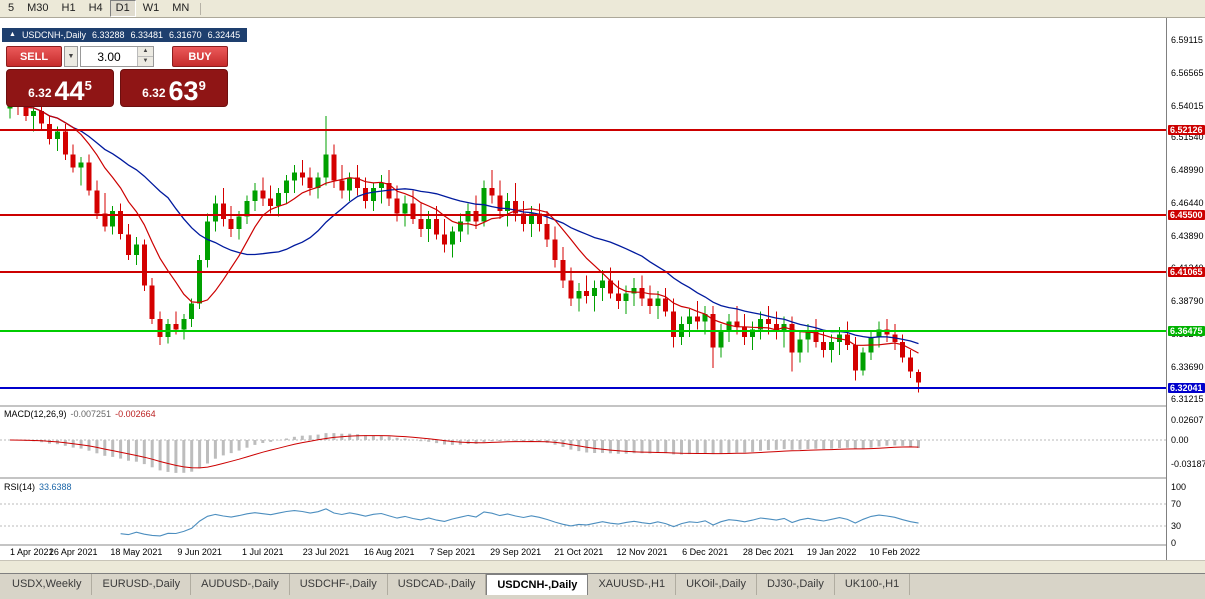 Image resolution: width=1205 pixels, height=599 pixels. Describe the element at coordinates (1187, 398) in the screenshot. I see `price-tick-label: 6.31215` at that location.